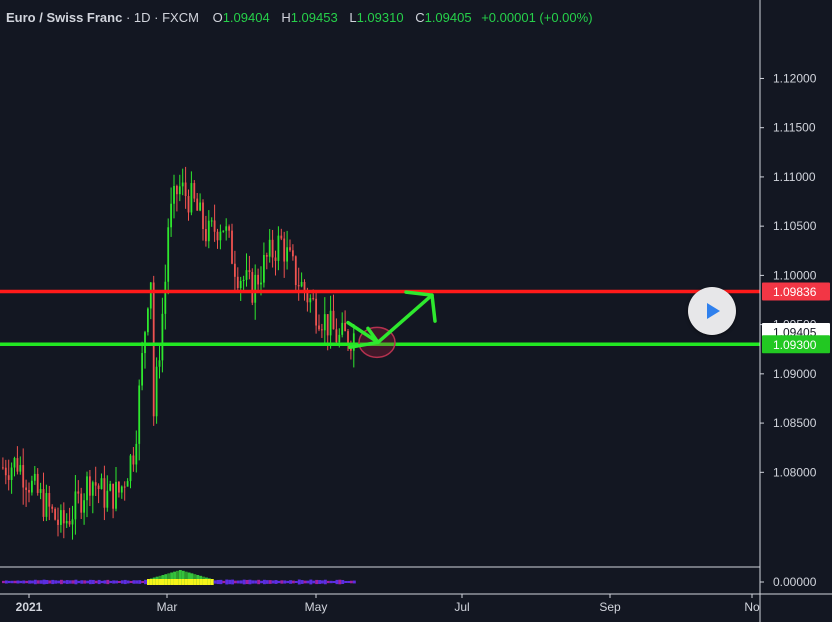 The height and width of the screenshot is (622, 832). Describe the element at coordinates (179, 577) in the screenshot. I see `lower-pane` at that location.